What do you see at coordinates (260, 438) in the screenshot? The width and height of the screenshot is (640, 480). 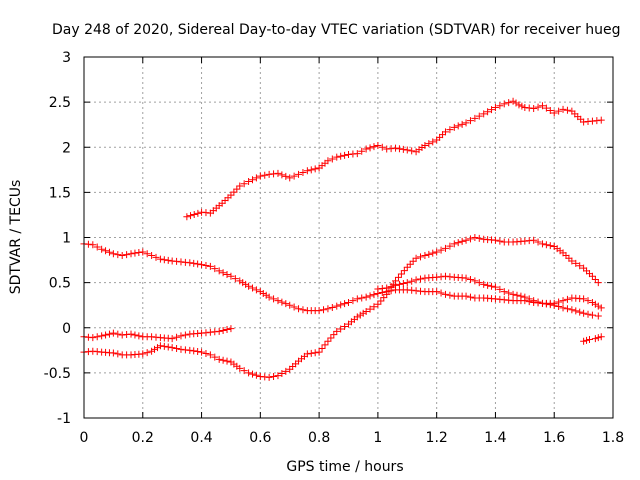 I see `x-tick-label: 0.6` at bounding box center [260, 438].